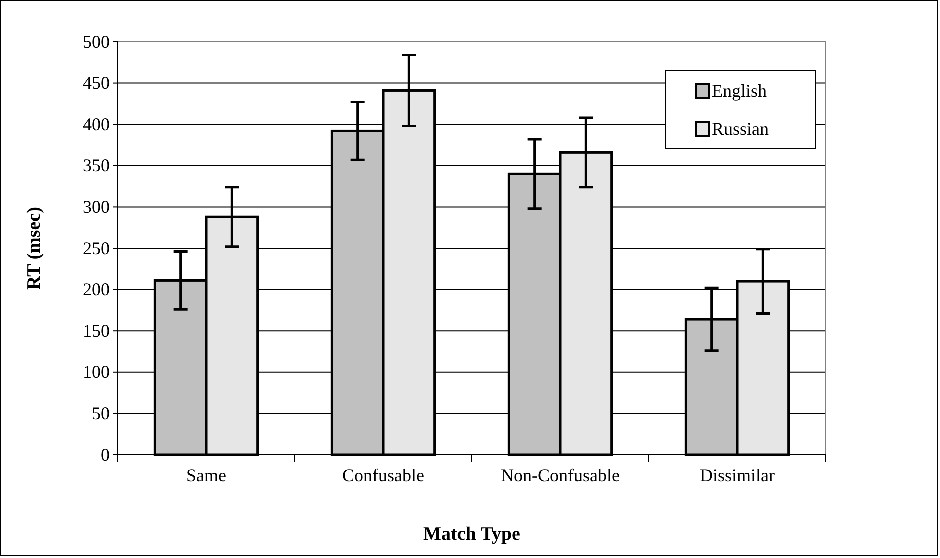 Image resolution: width=940 pixels, height=558 pixels. What do you see at coordinates (96, 372) in the screenshot?
I see `y-tick-label: 100` at bounding box center [96, 372].